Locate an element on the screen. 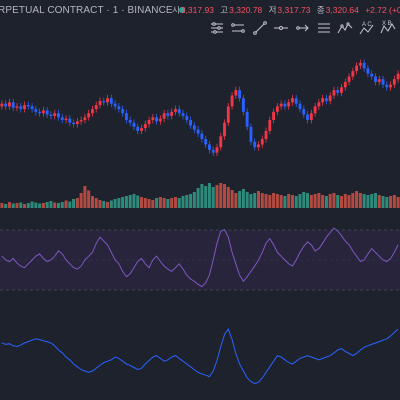  tool-parallel-channel is located at coordinates (324, 28).